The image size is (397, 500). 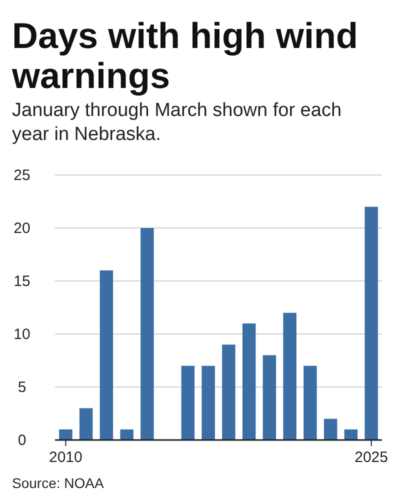 What do you see at coordinates (58, 483) in the screenshot?
I see `source-note: Source: NOAA` at bounding box center [58, 483].